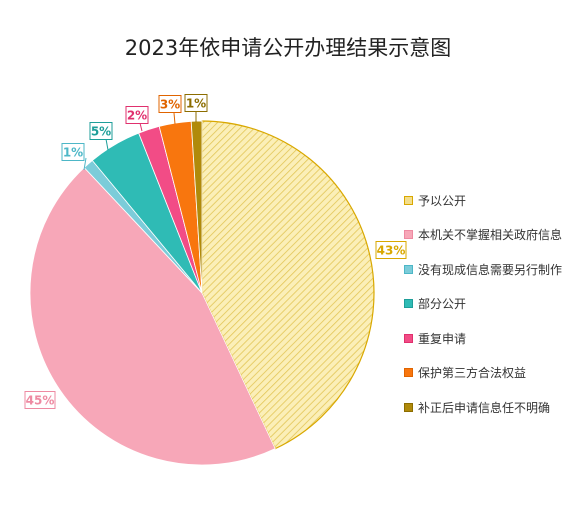 Image resolution: width=576 pixels, height=515 pixels. Describe the element at coordinates (442, 304) in the screenshot. I see `legend-label: 部分公开` at that location.